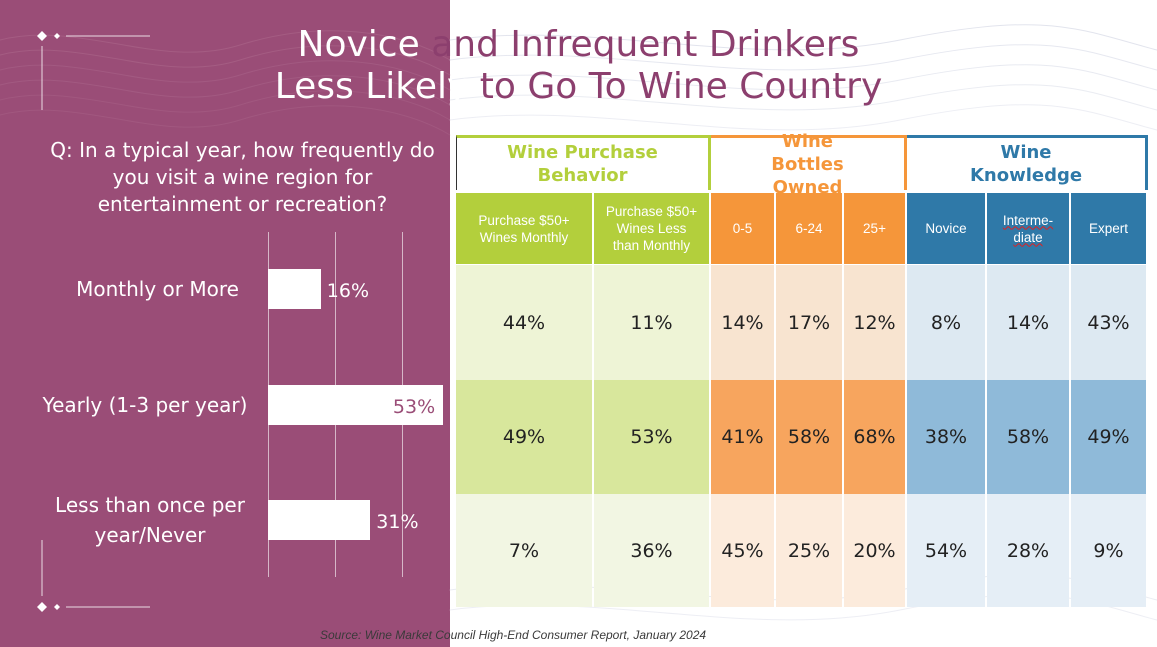 This screenshot has height=647, width=1157. What do you see at coordinates (809, 164) in the screenshot?
I see `table-group-header: Wine Bottles Owned` at bounding box center [809, 164].